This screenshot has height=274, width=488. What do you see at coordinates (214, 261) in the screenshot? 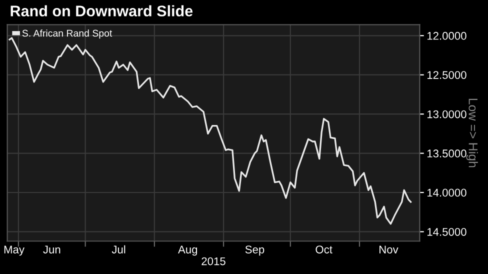
I see `x-axis-title: 2015` at bounding box center [214, 261].